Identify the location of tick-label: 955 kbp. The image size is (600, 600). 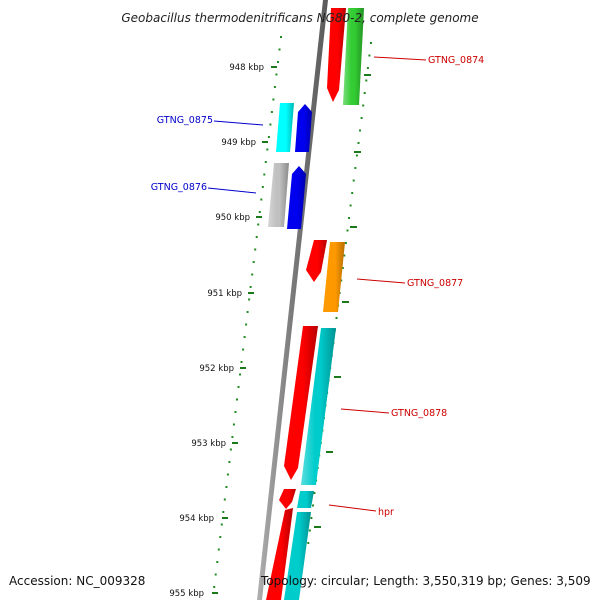
(186, 594).